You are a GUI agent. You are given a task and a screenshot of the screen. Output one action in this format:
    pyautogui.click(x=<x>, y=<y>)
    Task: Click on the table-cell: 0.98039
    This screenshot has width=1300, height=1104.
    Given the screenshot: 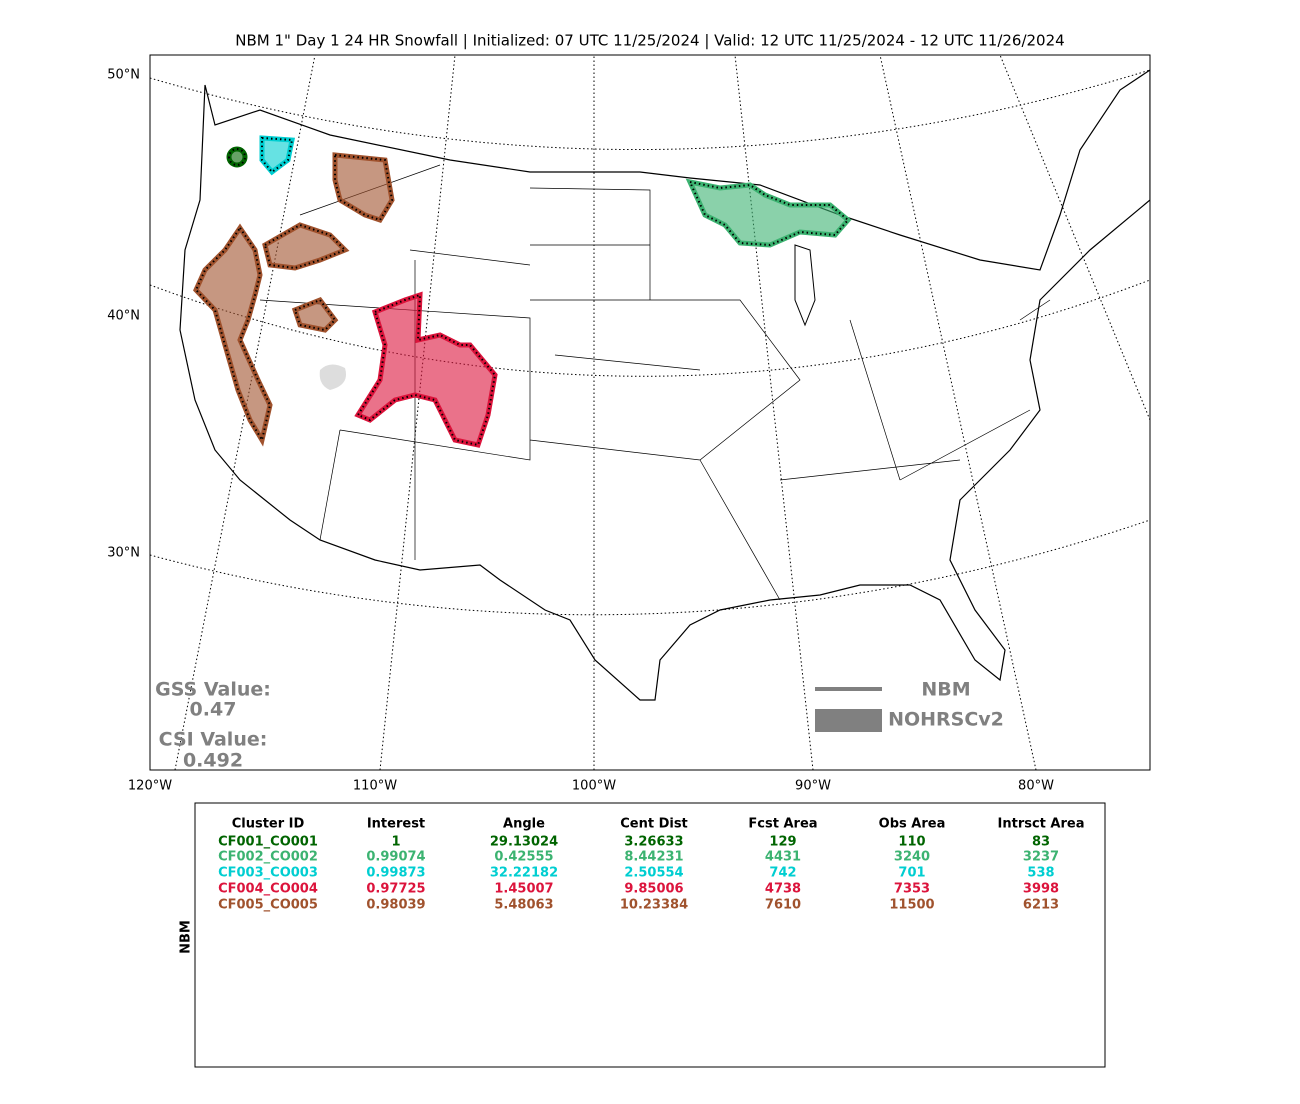 What is the action you would take?
    pyautogui.click(x=395, y=905)
    